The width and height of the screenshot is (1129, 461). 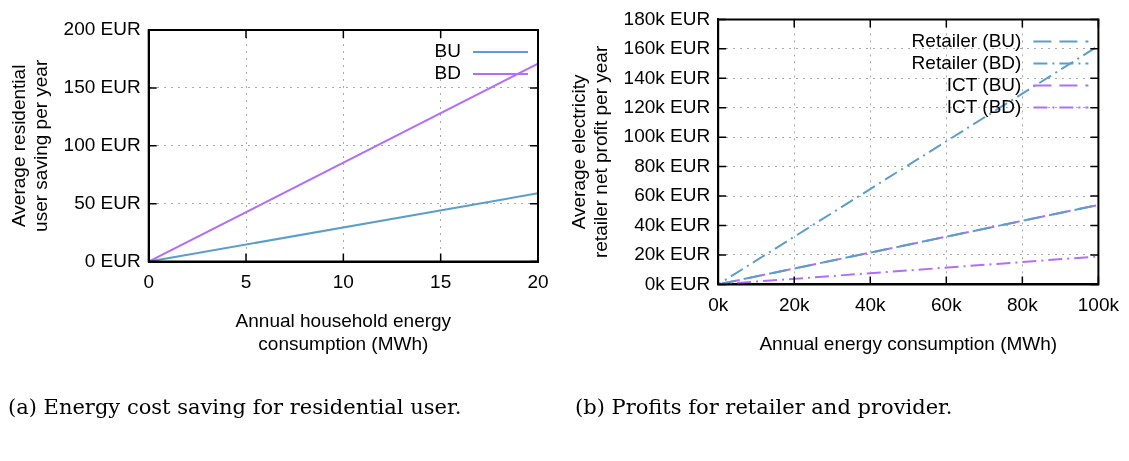 What do you see at coordinates (1098, 305) in the screenshot?
I see `x-tick-label: 100k` at bounding box center [1098, 305].